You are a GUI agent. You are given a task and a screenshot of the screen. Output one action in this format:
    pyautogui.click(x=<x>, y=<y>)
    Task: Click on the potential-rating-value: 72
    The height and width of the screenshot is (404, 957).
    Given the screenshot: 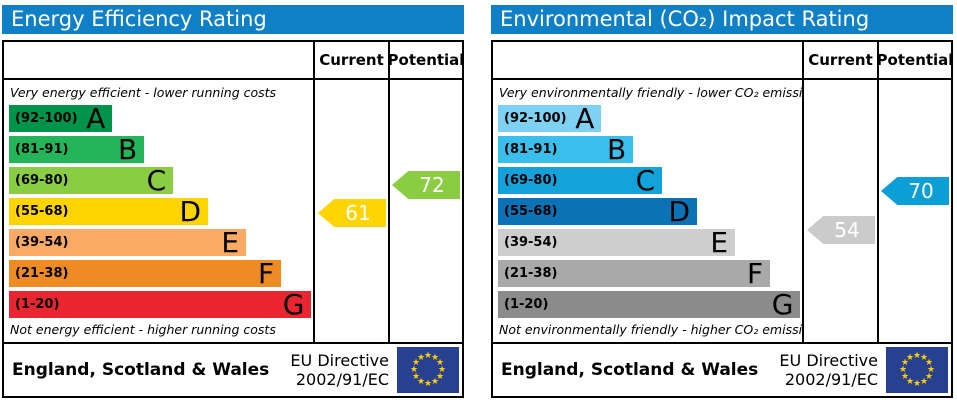 What is the action you would take?
    pyautogui.click(x=432, y=185)
    